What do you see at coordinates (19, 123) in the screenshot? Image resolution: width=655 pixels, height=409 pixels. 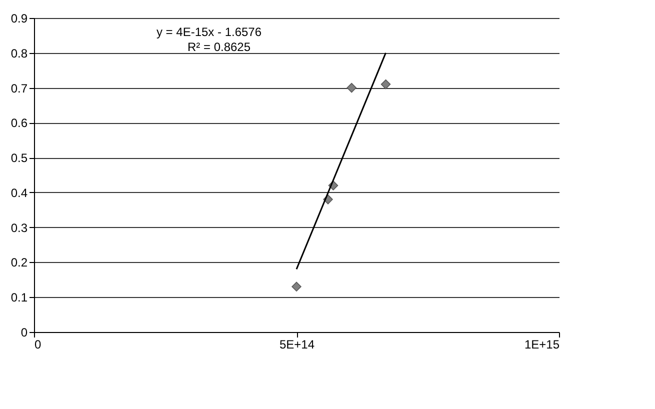 I see `y-tick-label: 0.6` at bounding box center [19, 123].